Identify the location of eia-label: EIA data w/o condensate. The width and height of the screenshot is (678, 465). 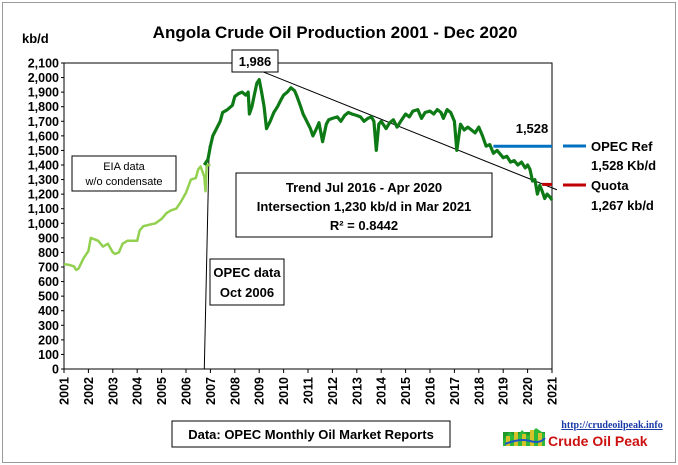
(124, 173).